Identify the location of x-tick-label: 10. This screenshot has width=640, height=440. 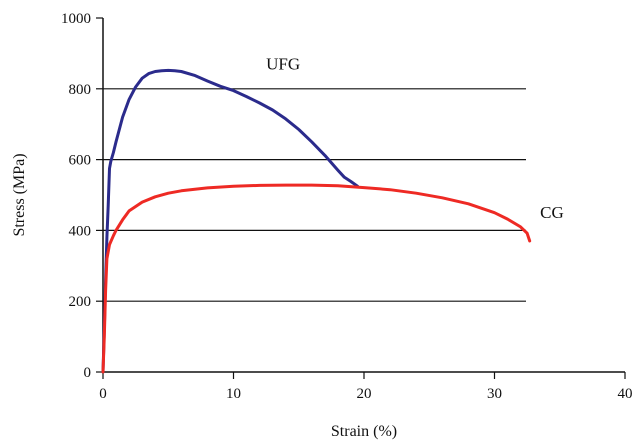
(233, 394).